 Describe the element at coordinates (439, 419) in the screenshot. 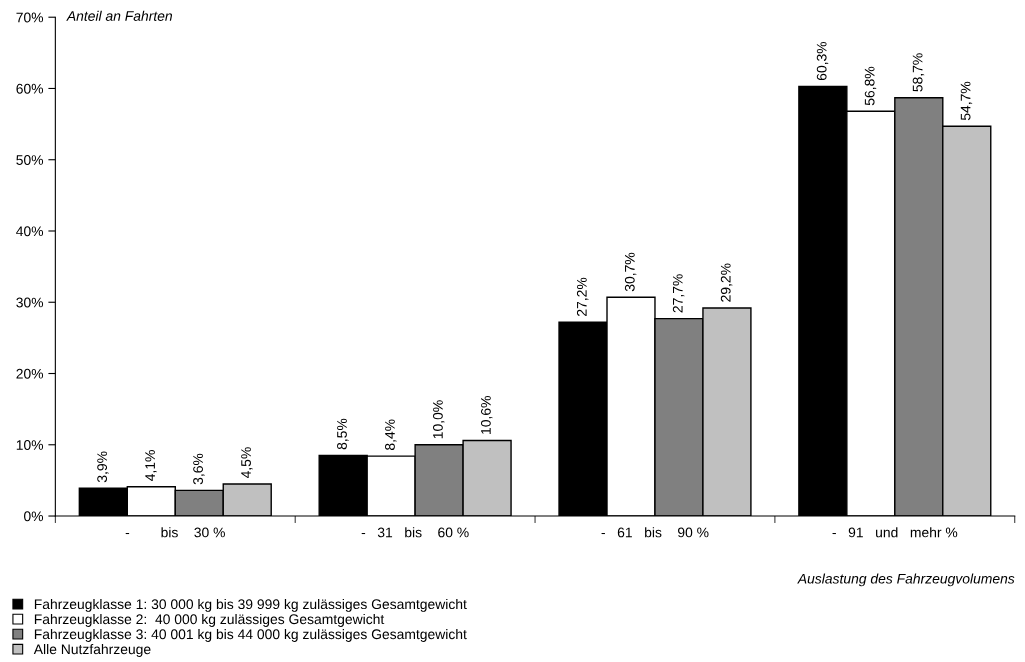

I see `data-label: 10,0%` at that location.